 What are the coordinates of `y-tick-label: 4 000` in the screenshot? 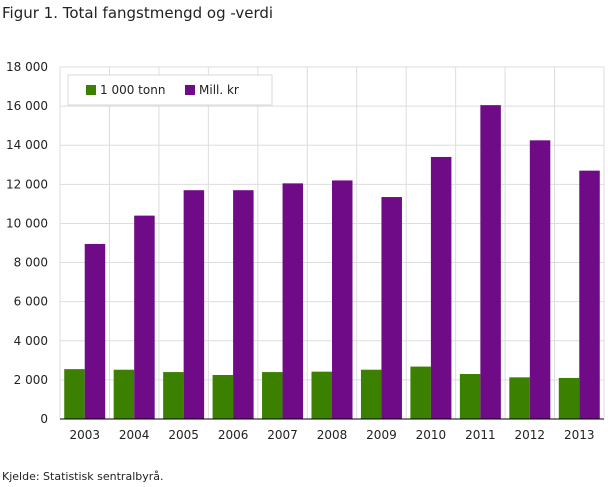 It's located at (31, 341).